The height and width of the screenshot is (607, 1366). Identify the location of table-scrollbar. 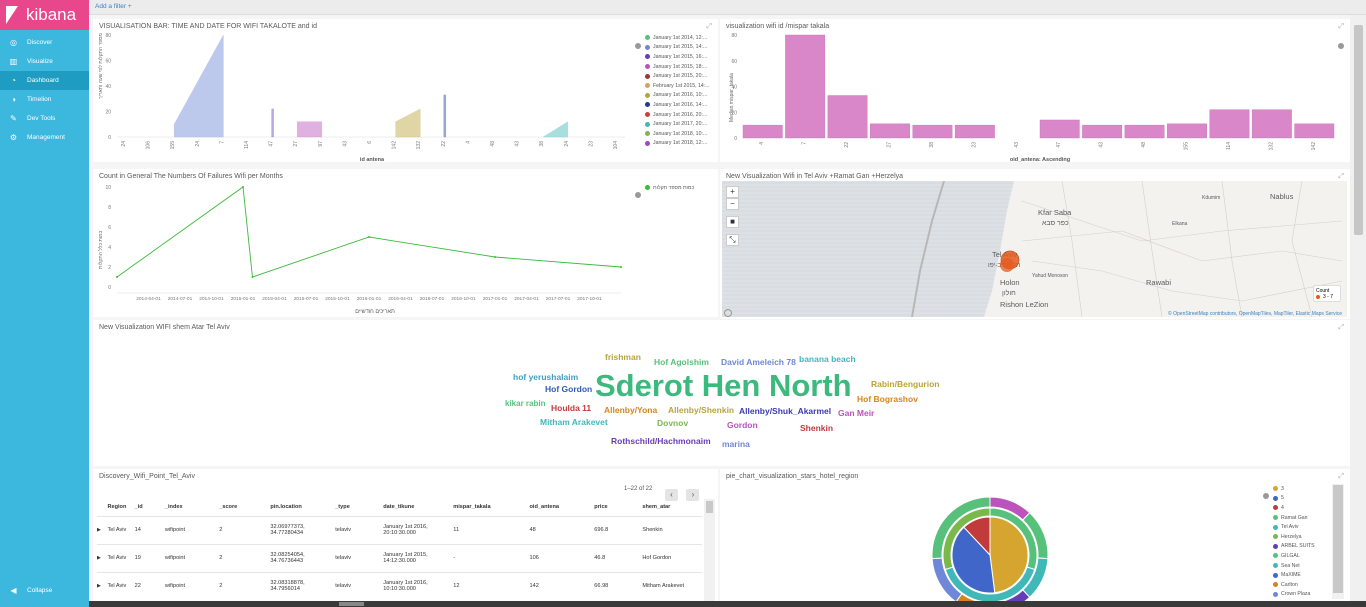
(709, 551).